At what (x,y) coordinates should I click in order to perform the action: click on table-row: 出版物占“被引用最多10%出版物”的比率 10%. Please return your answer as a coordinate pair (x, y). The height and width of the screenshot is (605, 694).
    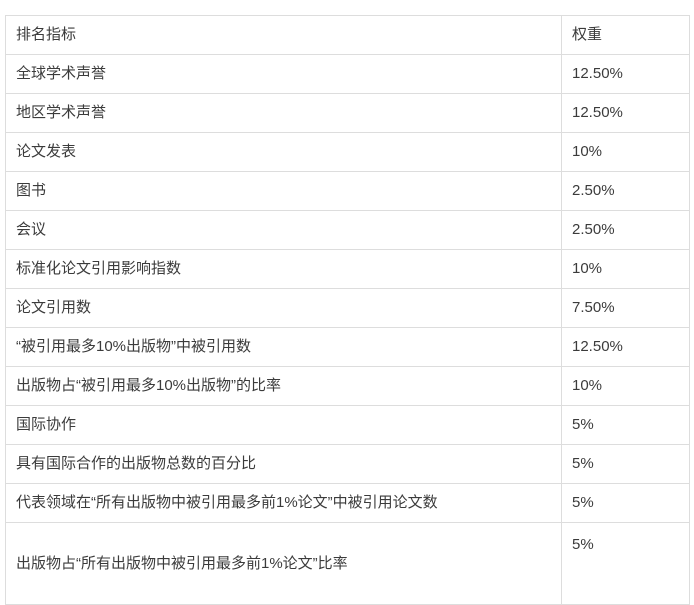
    Looking at the image, I should click on (347, 386).